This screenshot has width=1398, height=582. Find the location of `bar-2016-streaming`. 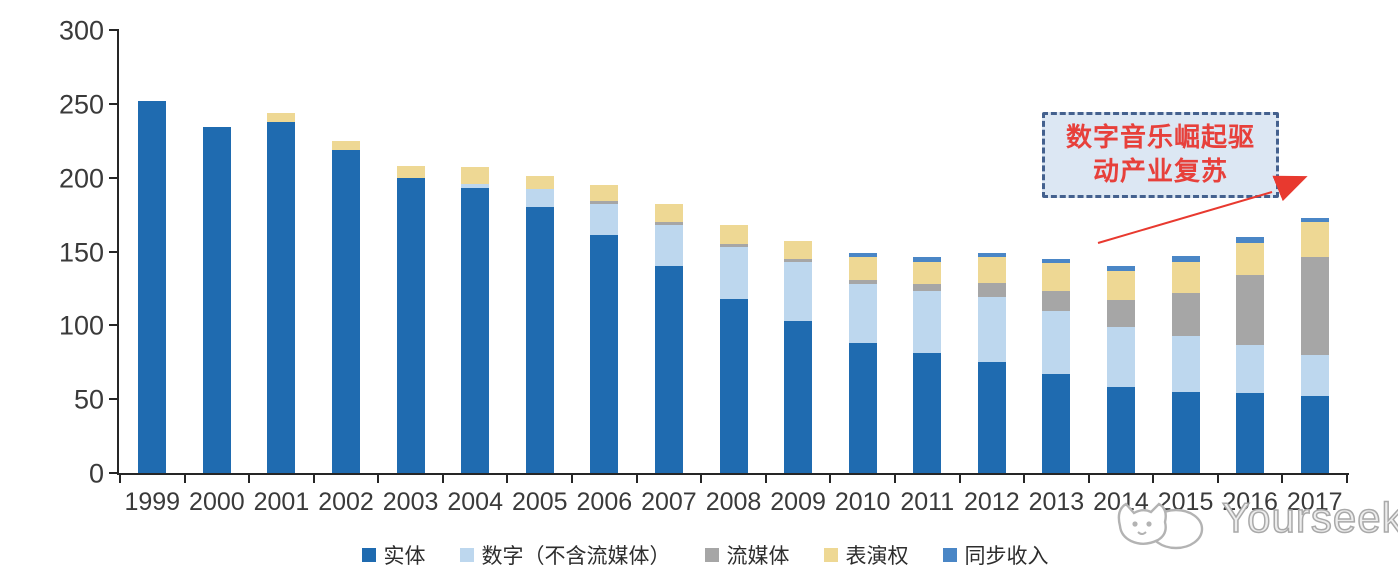

bar-2016-streaming is located at coordinates (1250, 310).